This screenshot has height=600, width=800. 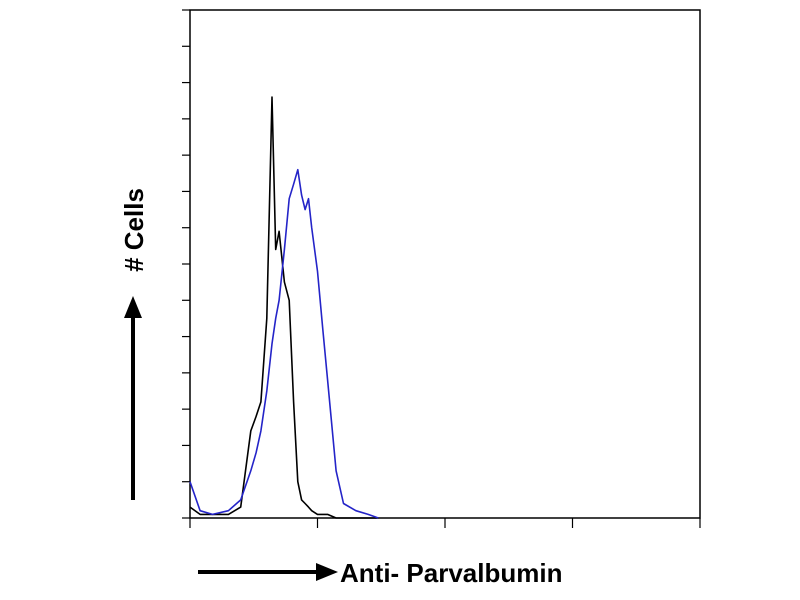 I want to click on x-axis-title-group: Anti- Parvalbumin, so click(x=380, y=573).